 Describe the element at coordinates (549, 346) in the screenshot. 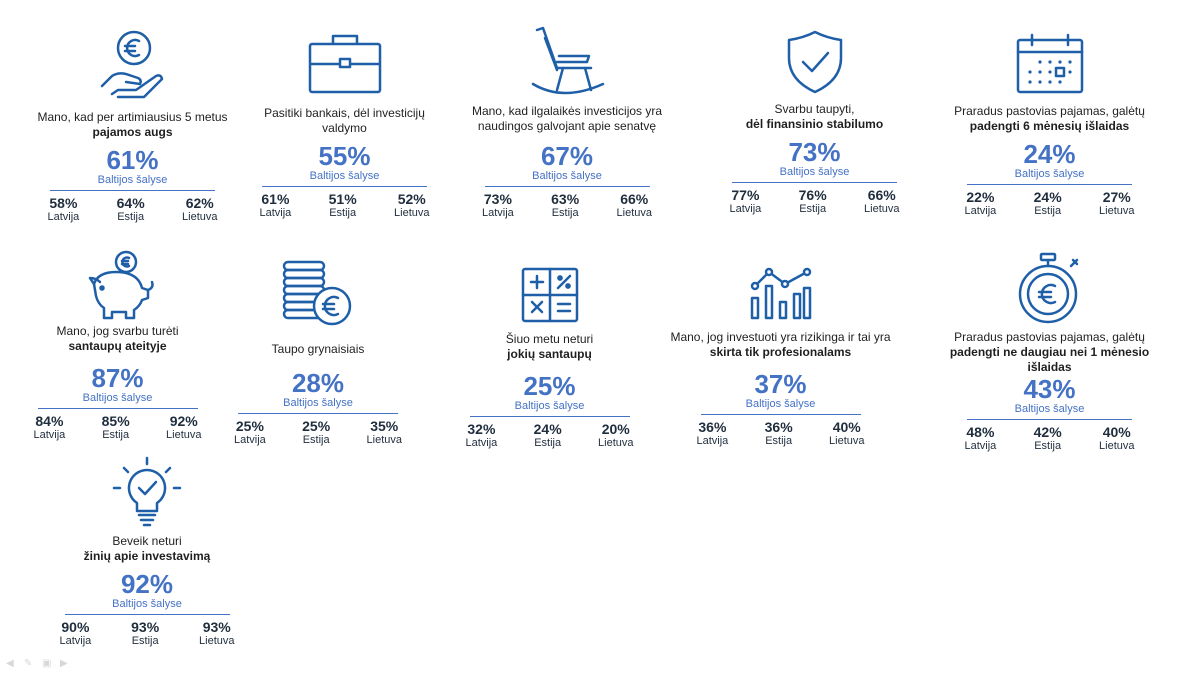

I see `card-description: Šiuo metu neturi jokių santaupų` at that location.